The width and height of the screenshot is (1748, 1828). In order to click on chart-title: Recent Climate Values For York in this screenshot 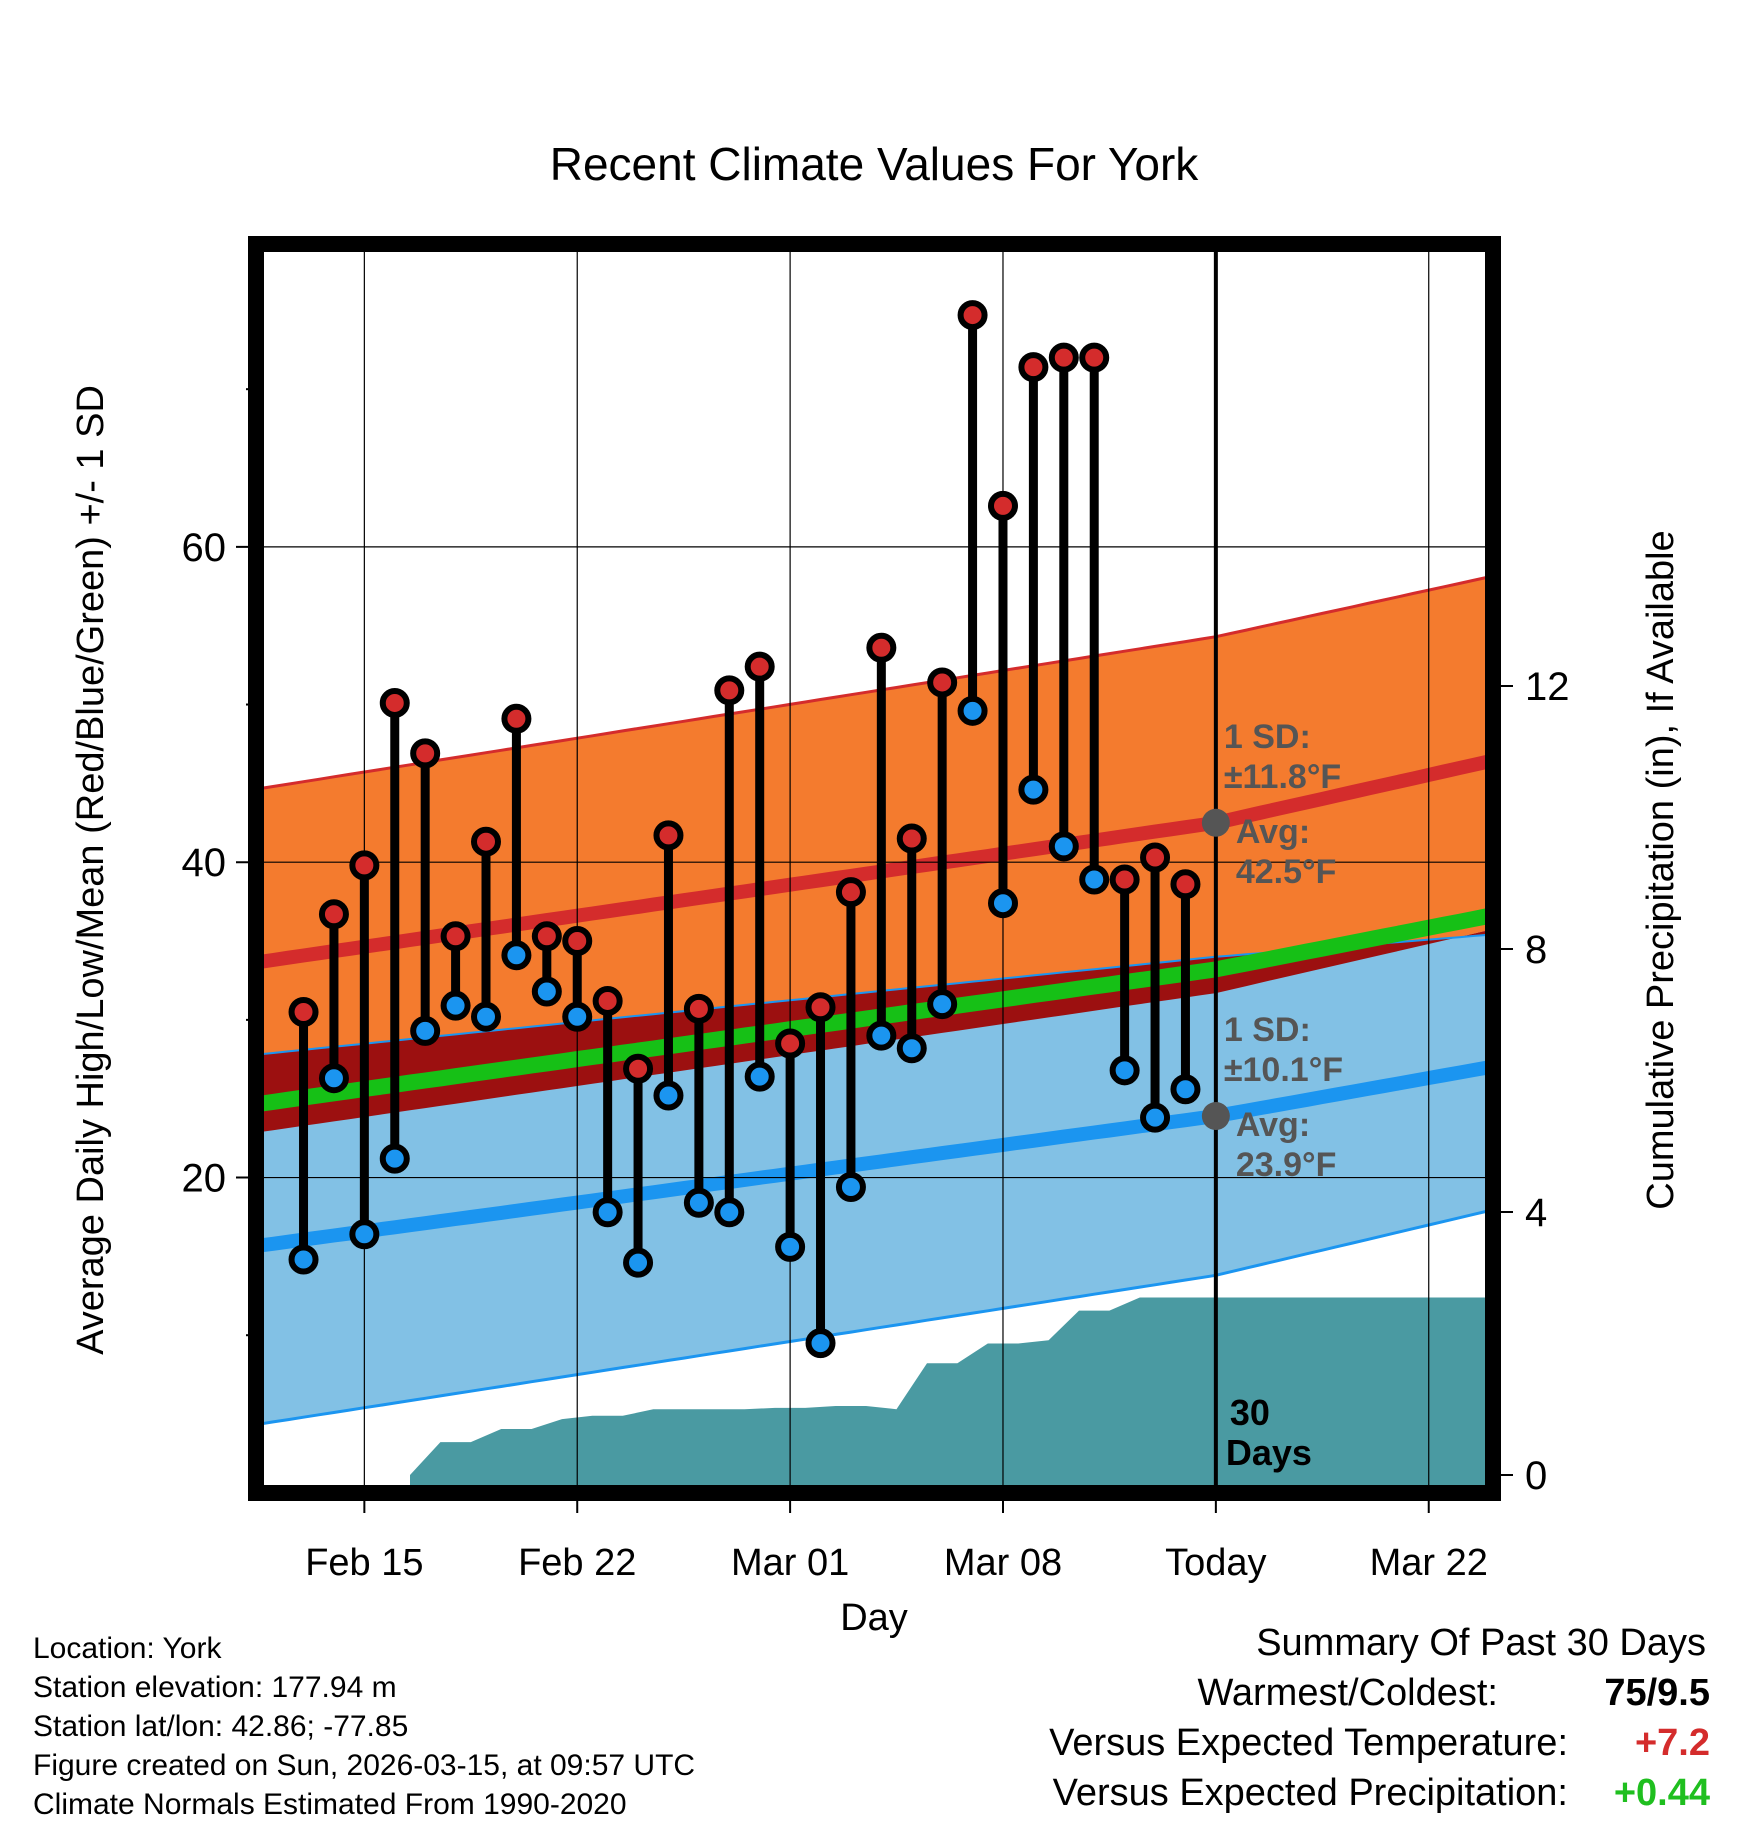, I will do `click(875, 164)`.